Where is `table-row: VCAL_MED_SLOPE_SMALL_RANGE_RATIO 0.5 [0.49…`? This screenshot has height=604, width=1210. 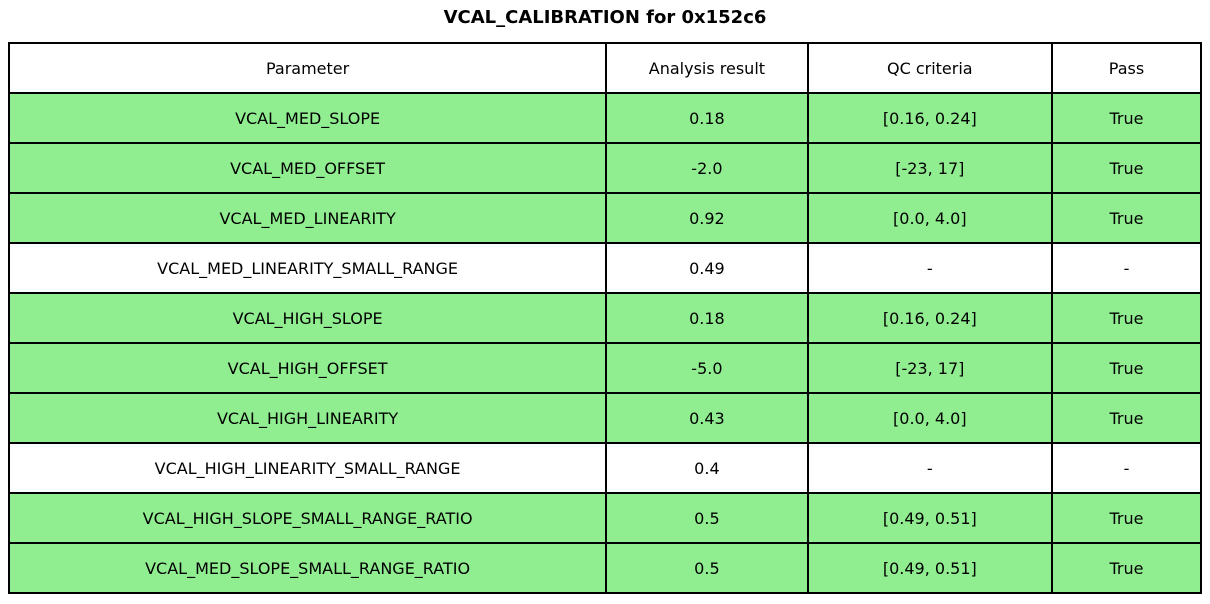 table-row: VCAL_MED_SLOPE_SMALL_RANGE_RATIO 0.5 [0.49… is located at coordinates (605, 568).